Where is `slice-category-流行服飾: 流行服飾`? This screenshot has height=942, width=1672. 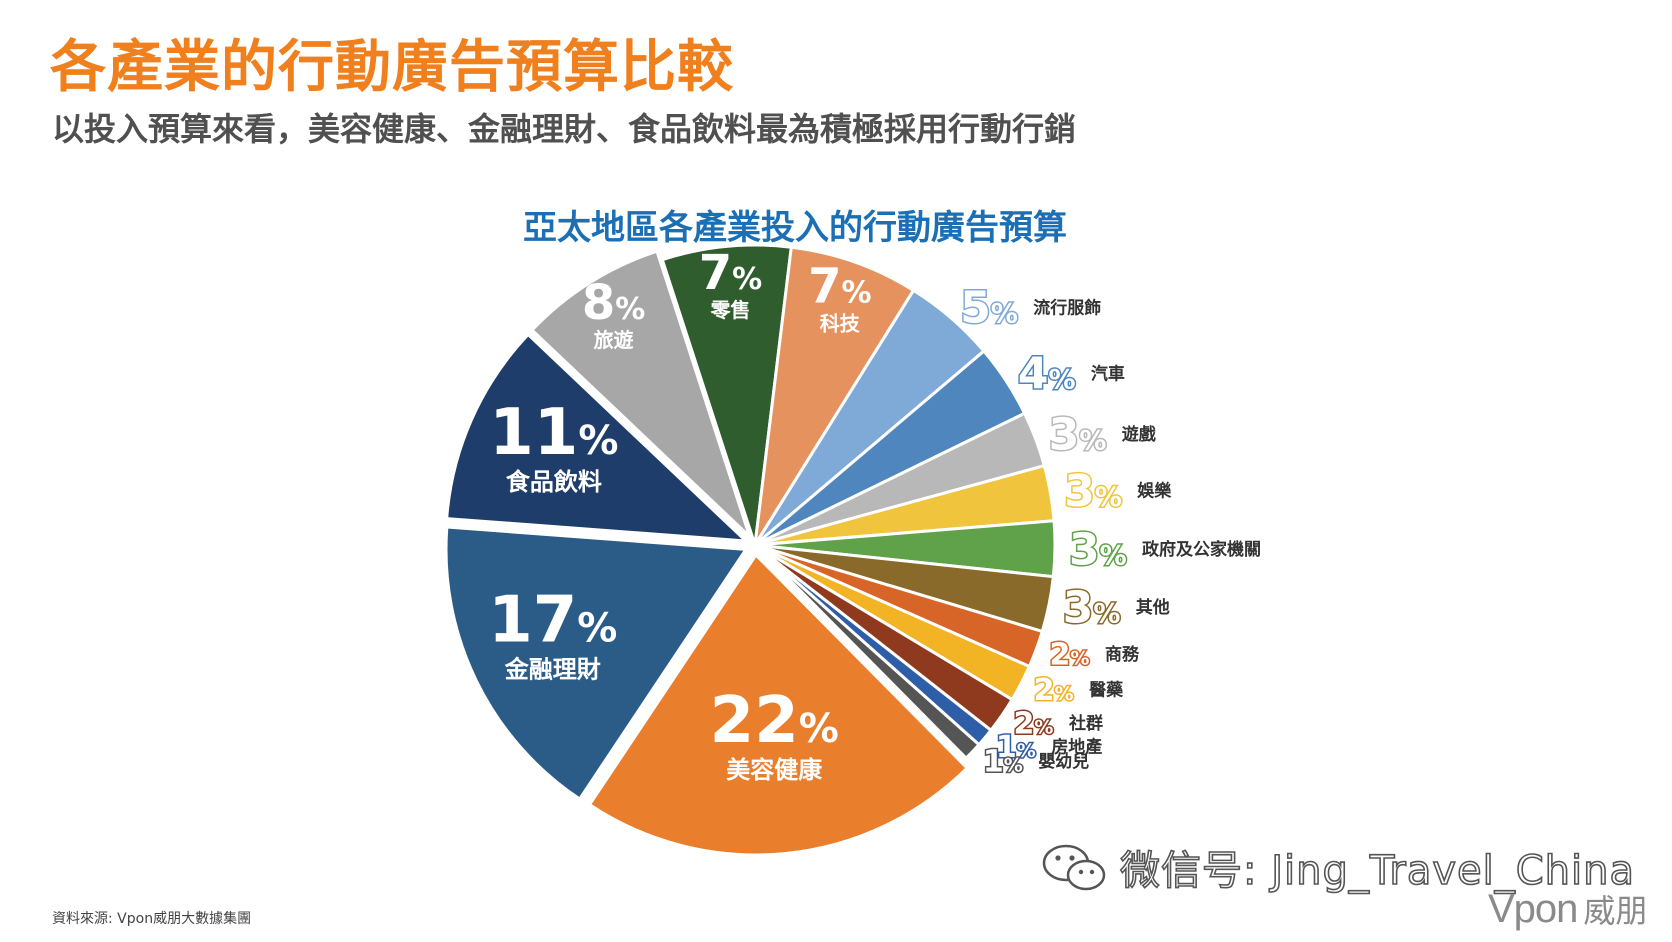
slice-category-流行服飾: 流行服飾 is located at coordinates (1067, 307).